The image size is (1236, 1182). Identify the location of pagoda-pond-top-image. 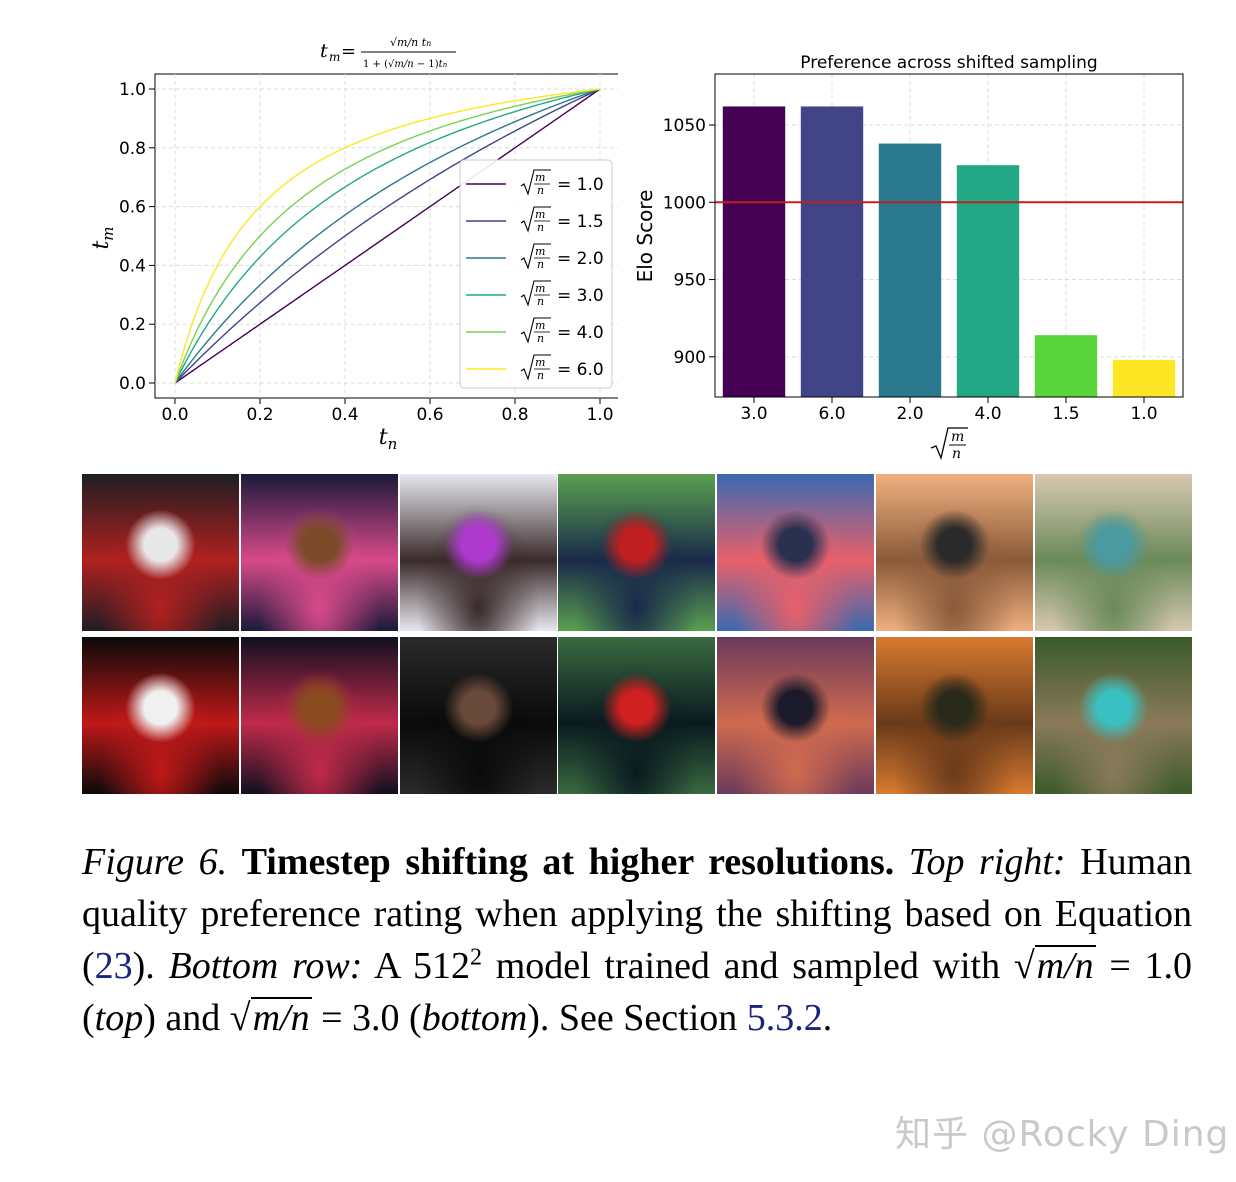
(637, 552).